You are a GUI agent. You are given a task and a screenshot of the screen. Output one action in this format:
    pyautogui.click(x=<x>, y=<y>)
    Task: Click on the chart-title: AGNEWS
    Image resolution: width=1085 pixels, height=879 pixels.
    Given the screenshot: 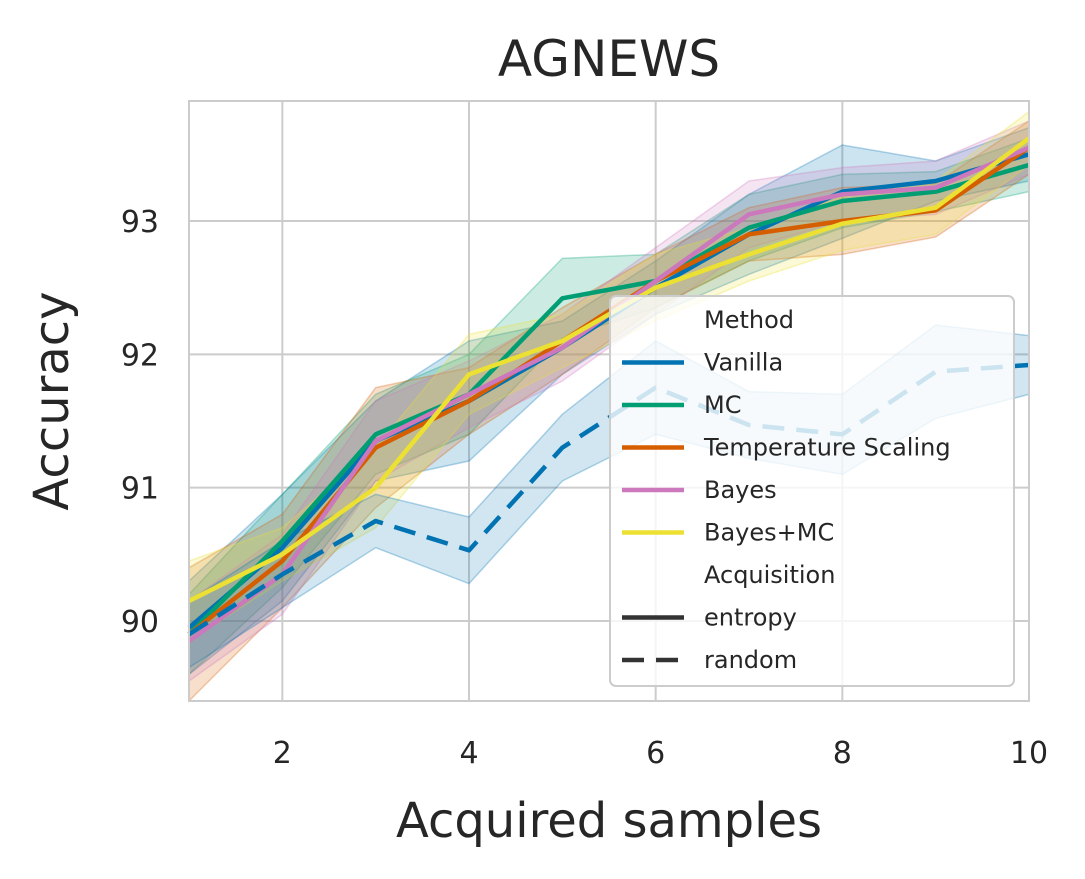 What is the action you would take?
    pyautogui.click(x=609, y=59)
    